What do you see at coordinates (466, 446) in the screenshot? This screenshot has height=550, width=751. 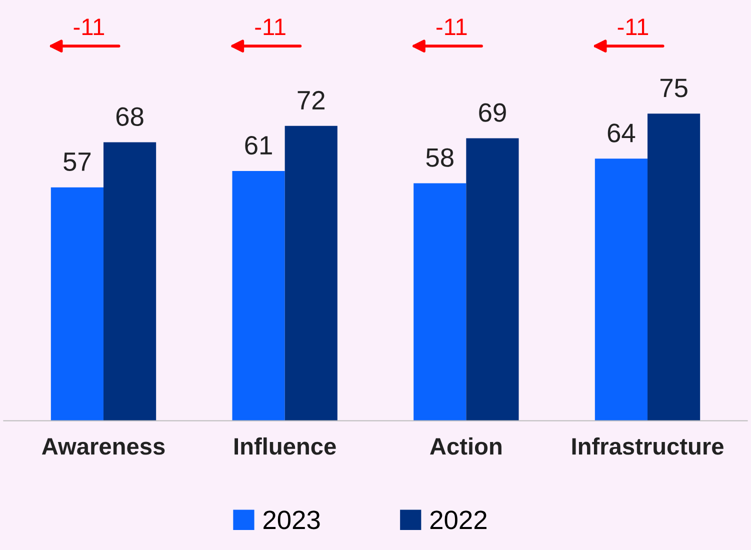 I see `x-tick-label: Action` at bounding box center [466, 446].